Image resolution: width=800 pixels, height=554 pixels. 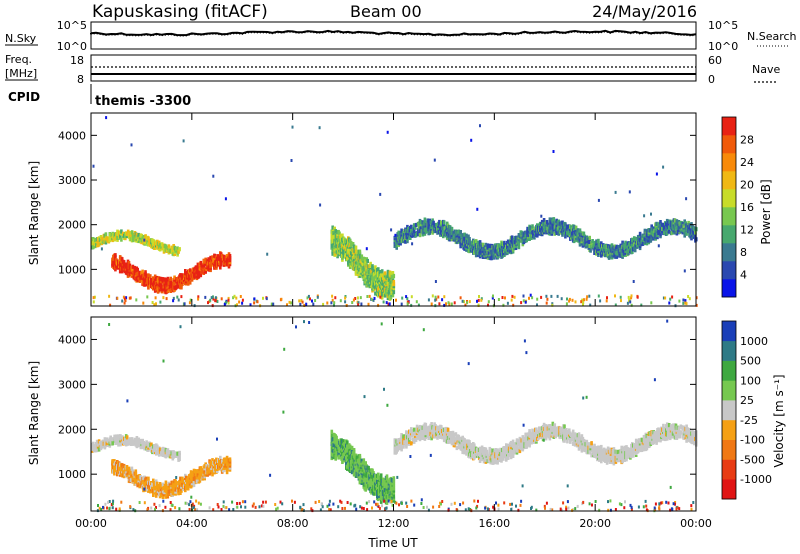 What do you see at coordinates (711, 79) in the screenshot?
I see `nave-tick-bottom: 0` at bounding box center [711, 79].